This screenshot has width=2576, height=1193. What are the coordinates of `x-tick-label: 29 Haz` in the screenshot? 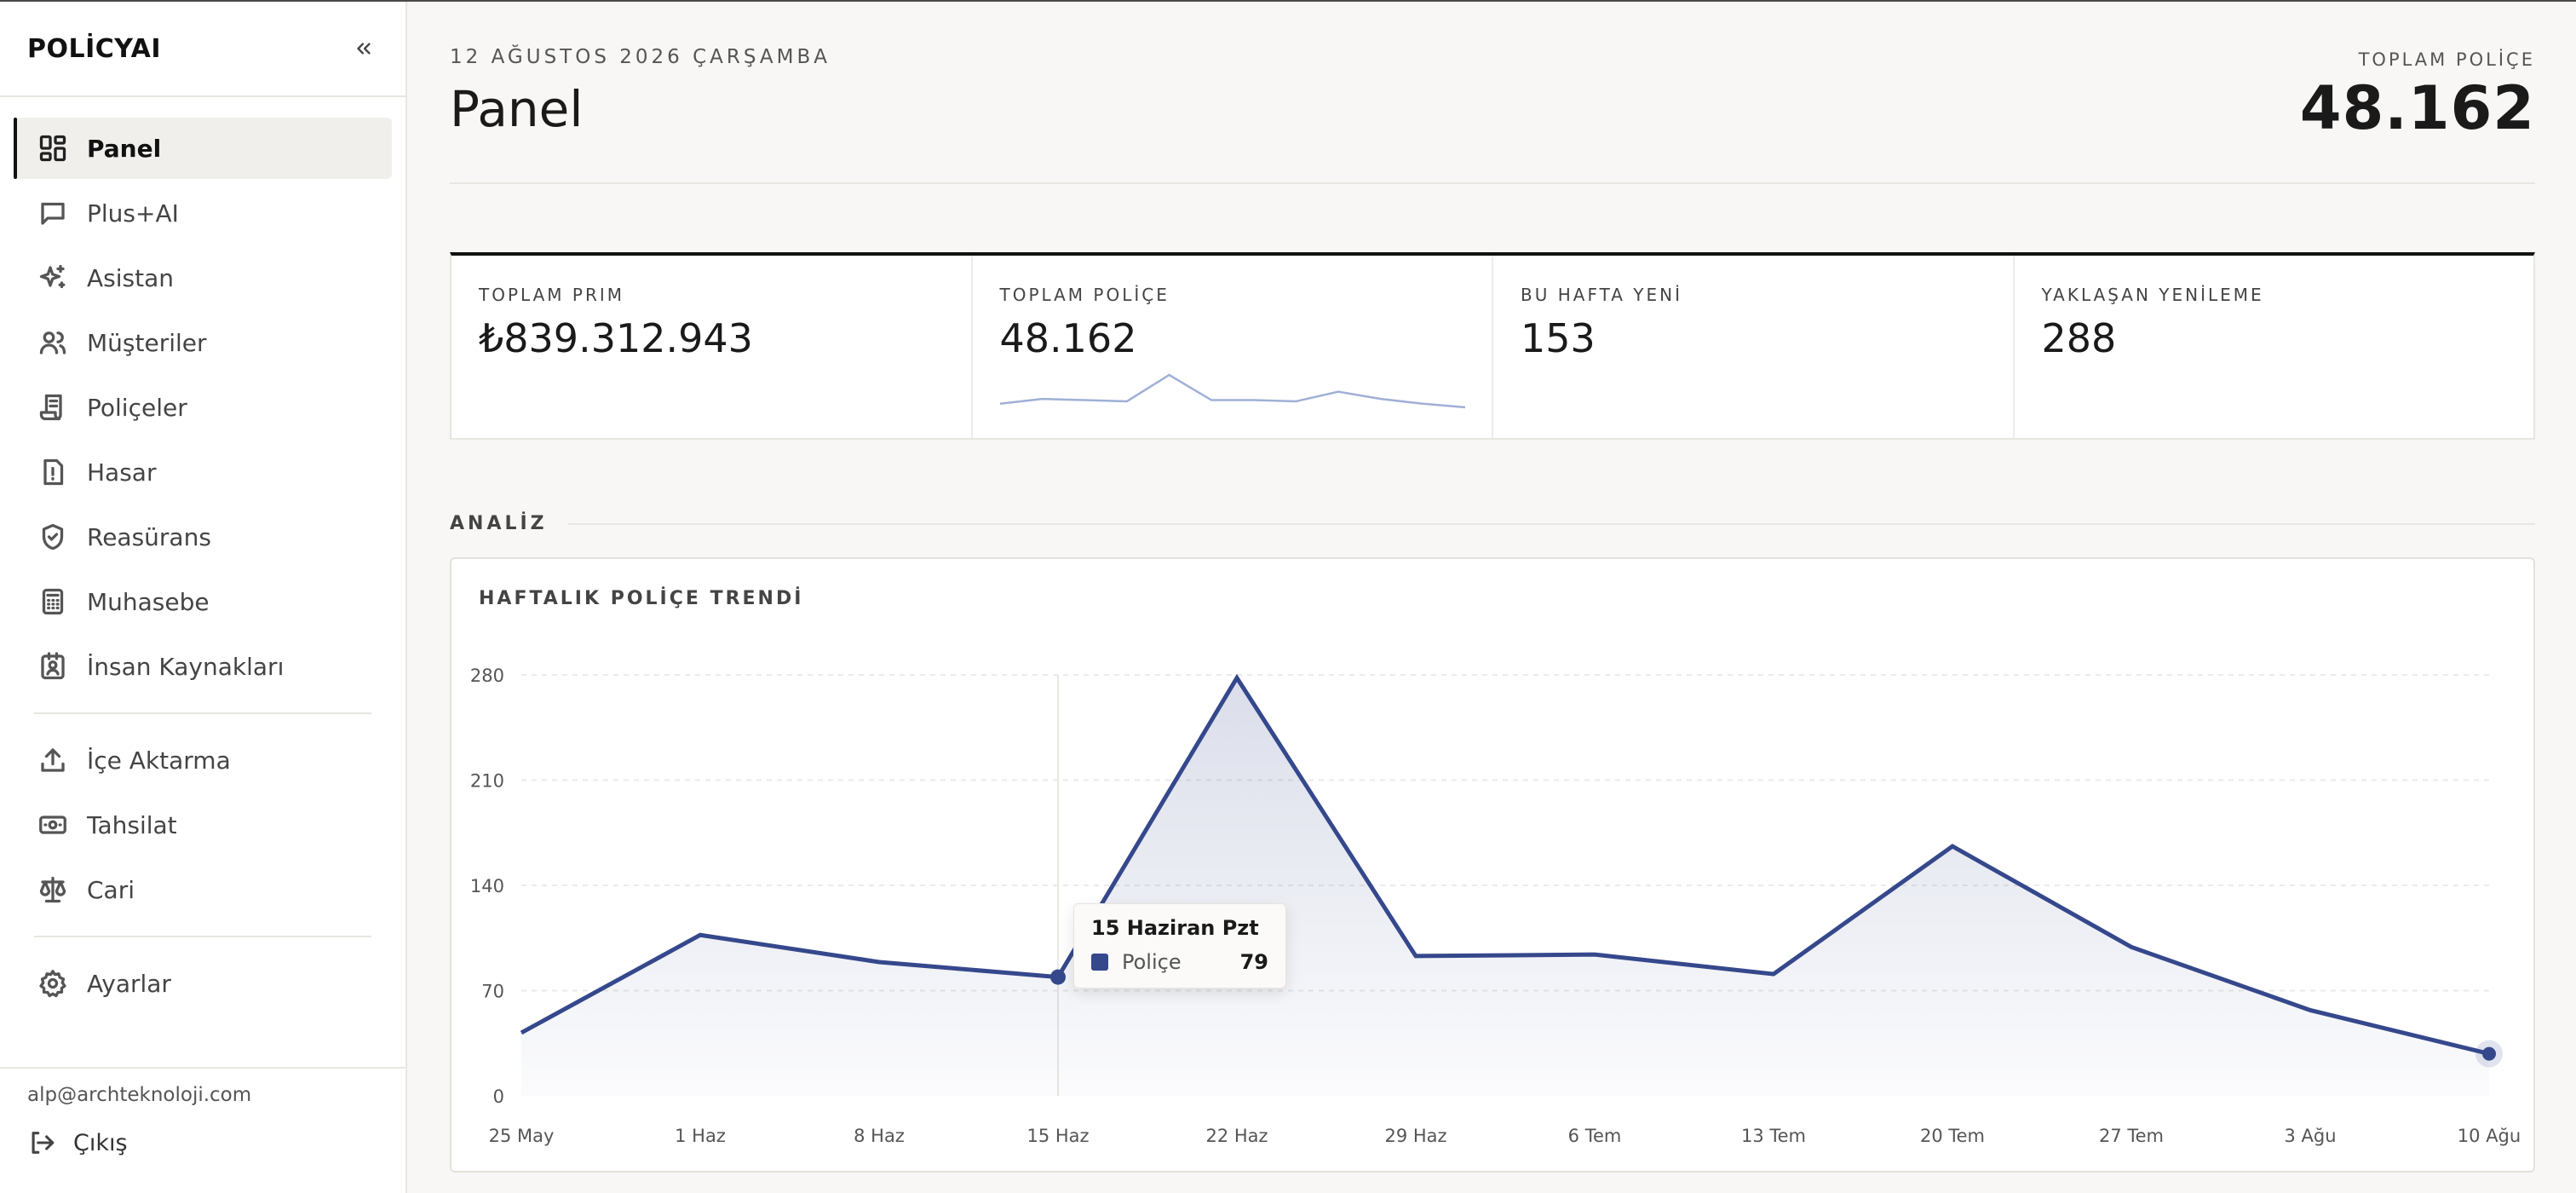 It's located at (1415, 1136).